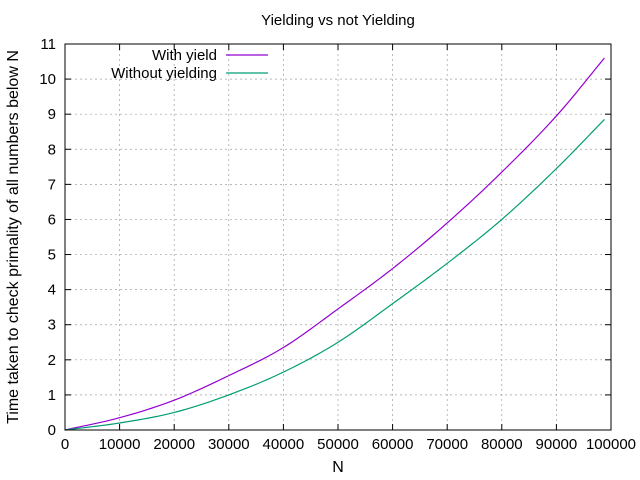 Image resolution: width=640 pixels, height=480 pixels. What do you see at coordinates (284, 444) in the screenshot?
I see `x-tick-label: 40000` at bounding box center [284, 444].